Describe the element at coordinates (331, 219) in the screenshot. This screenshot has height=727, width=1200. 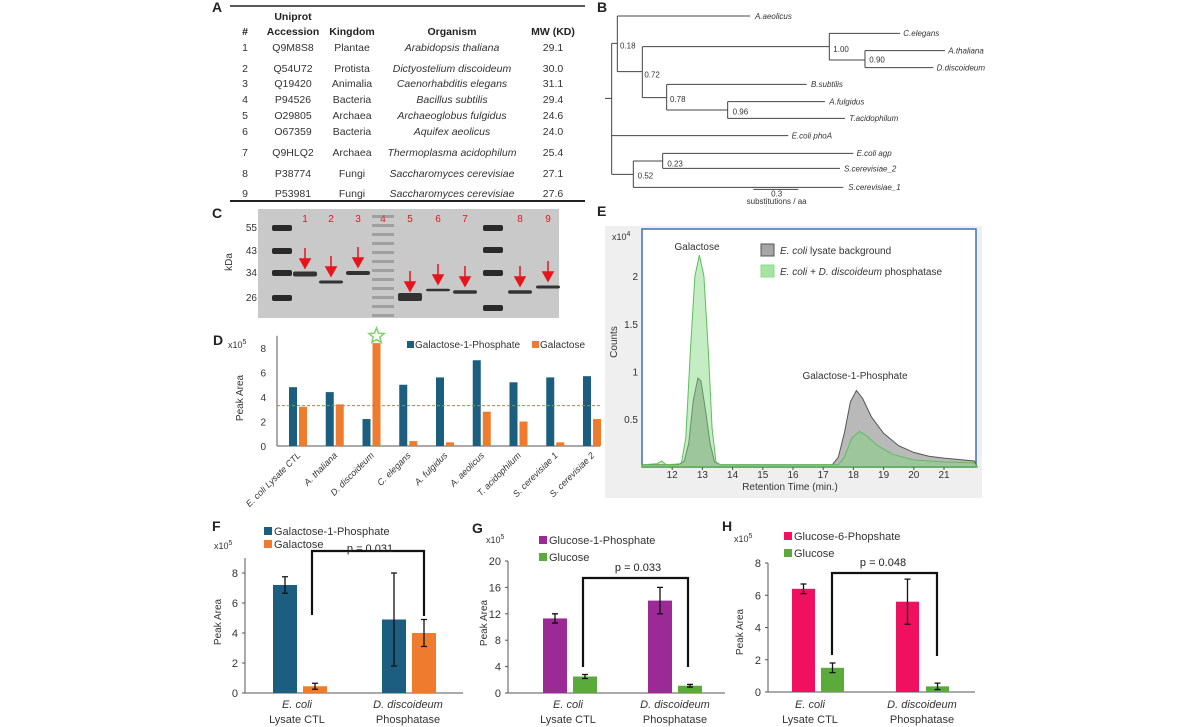
I see `lane-number: 2` at that location.